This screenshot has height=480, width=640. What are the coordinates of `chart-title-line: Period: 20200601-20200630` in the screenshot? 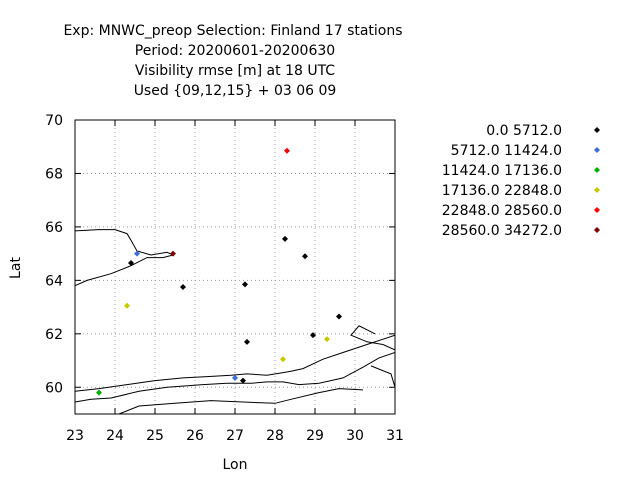 It's located at (235, 51).